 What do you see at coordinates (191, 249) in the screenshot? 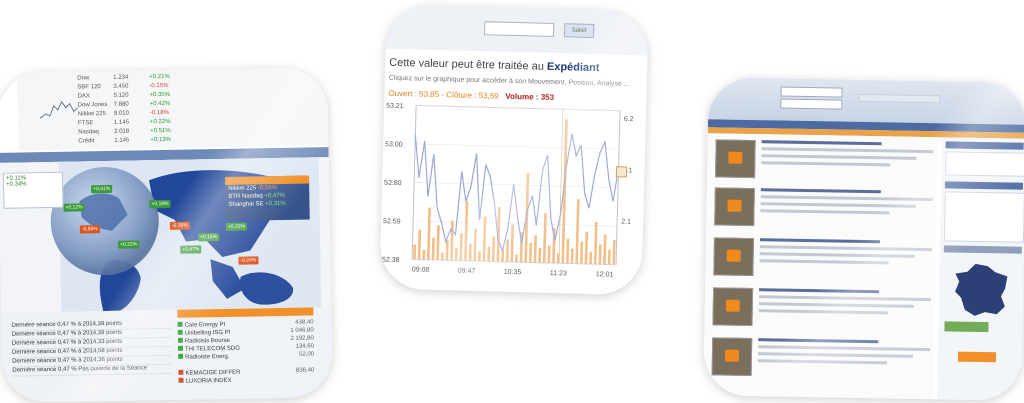
I see `market-change-label: +0,47%` at bounding box center [191, 249].